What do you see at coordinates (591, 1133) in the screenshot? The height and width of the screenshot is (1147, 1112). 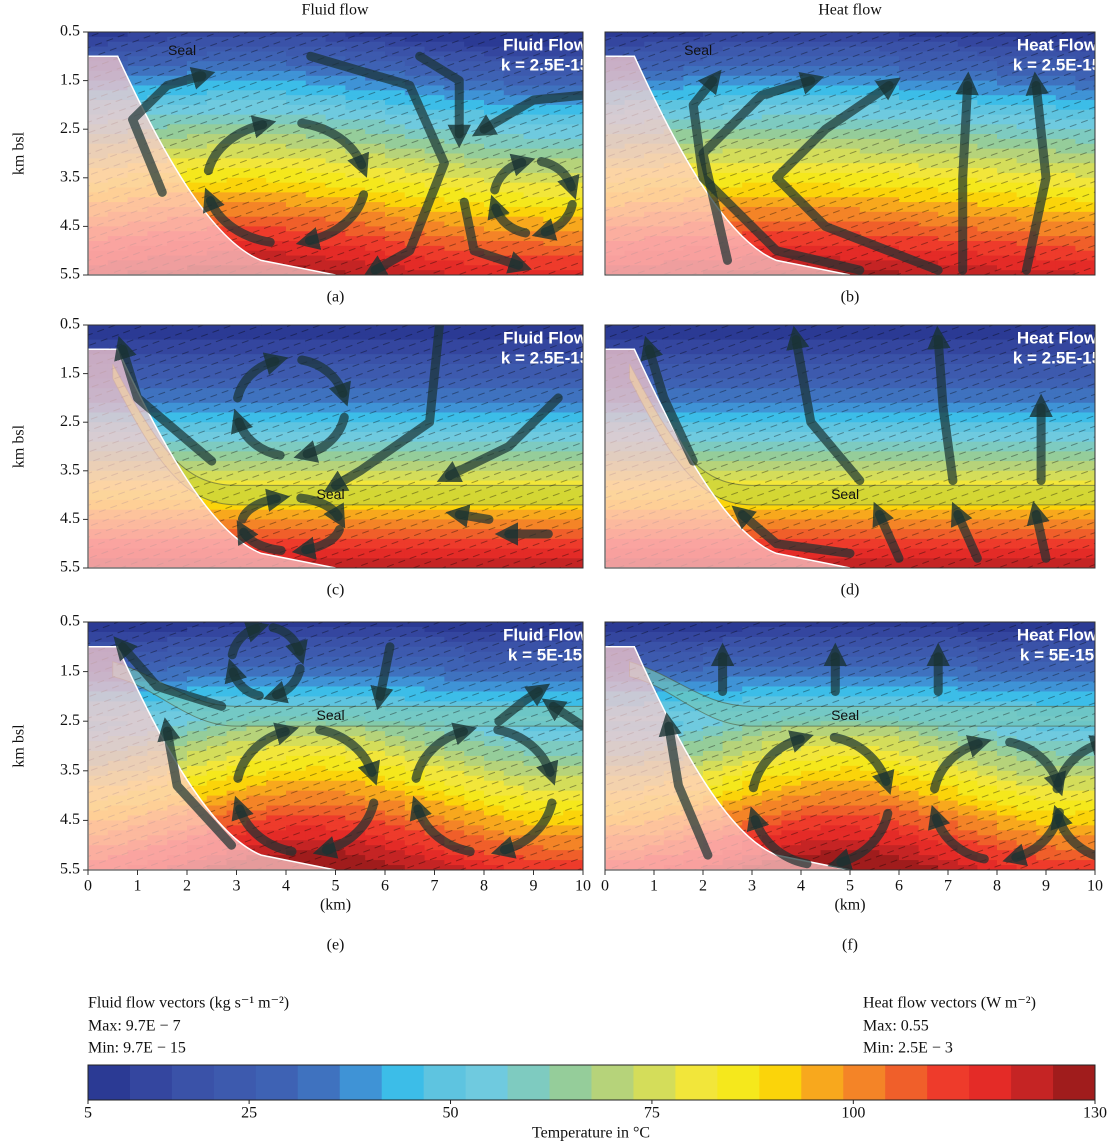 I see `colorbar-label: Temperature in °C` at bounding box center [591, 1133].